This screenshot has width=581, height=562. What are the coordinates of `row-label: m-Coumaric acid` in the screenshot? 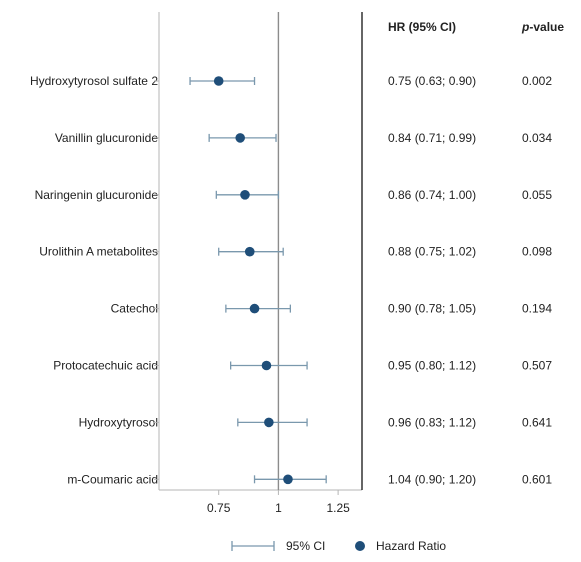 It's located at (112, 479).